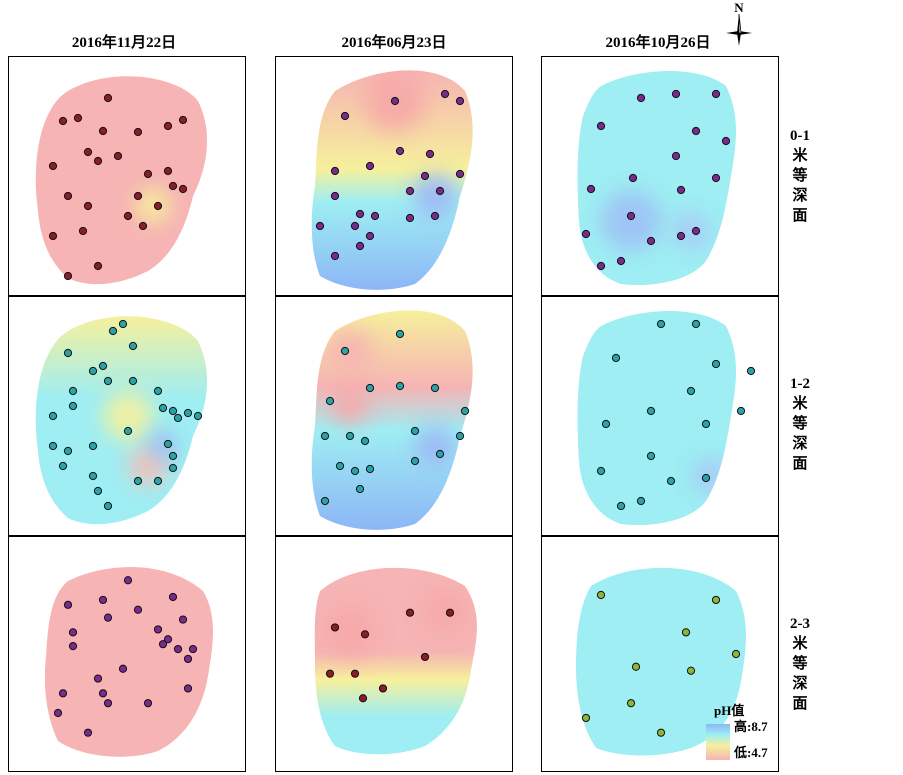  What do you see at coordinates (800, 384) in the screenshot?
I see `row-label-line: 1-2` at bounding box center [800, 384].